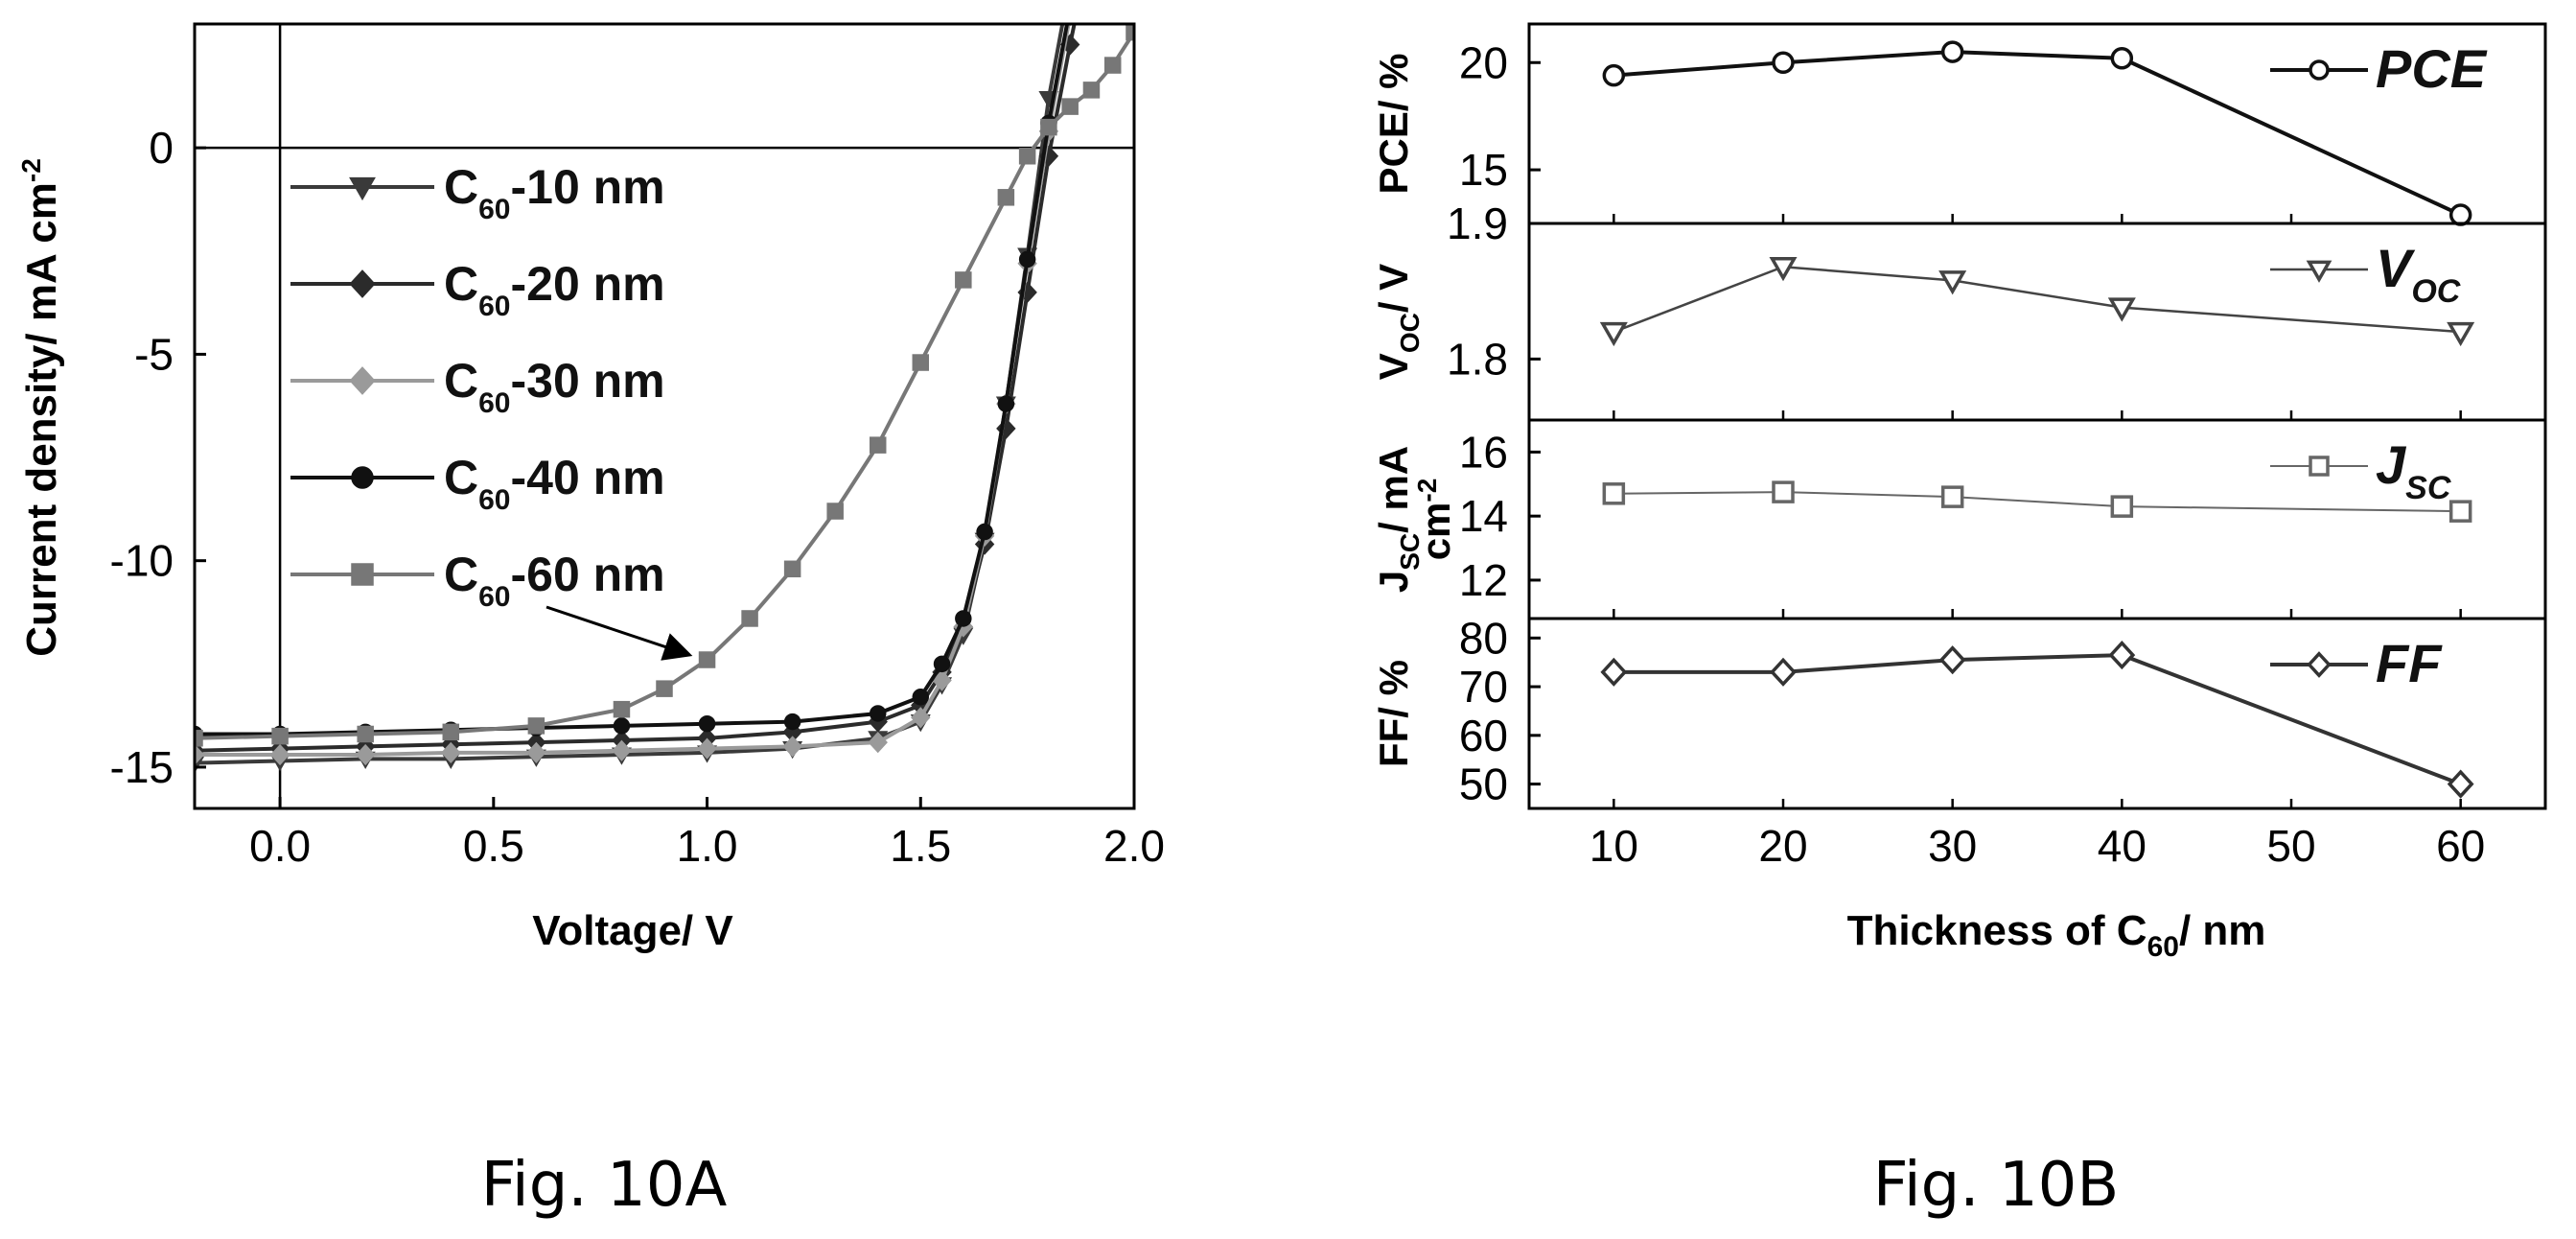 The width and height of the screenshot is (2576, 1239). Describe the element at coordinates (1477, 223) in the screenshot. I see `y-tick-label: 1.9` at that location.